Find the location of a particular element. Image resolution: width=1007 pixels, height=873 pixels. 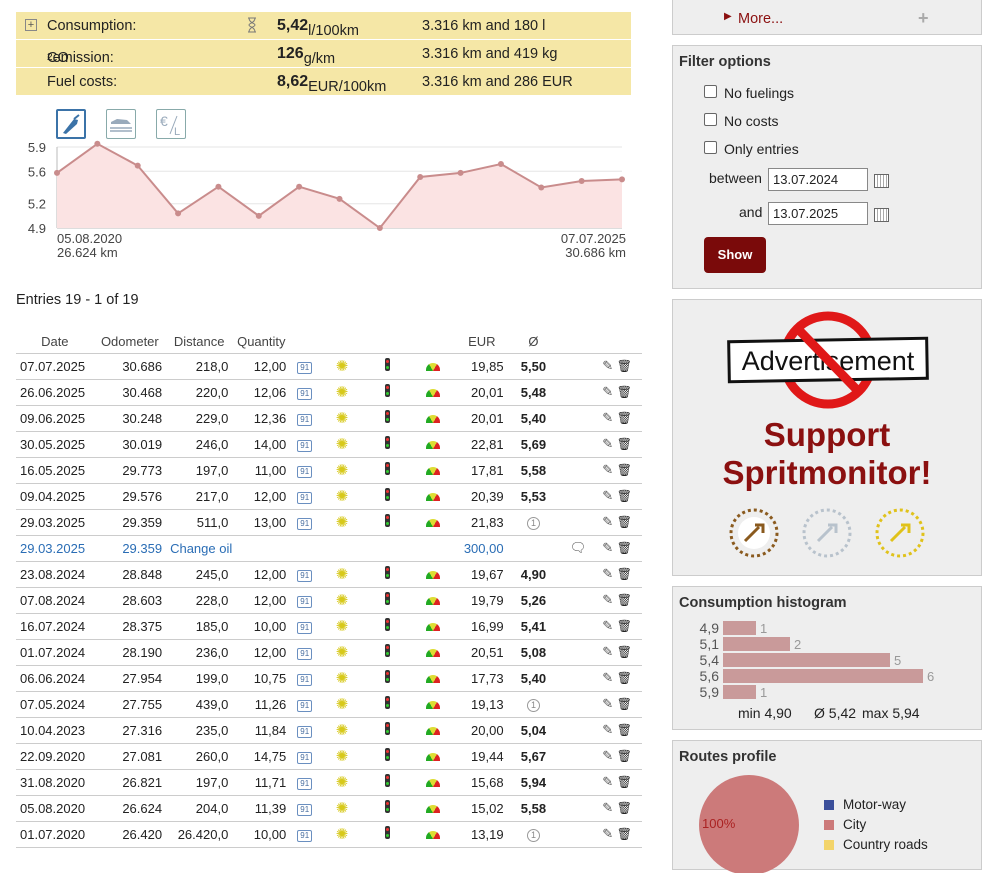

fuel-pump-chart-icon is located at coordinates (71, 124).